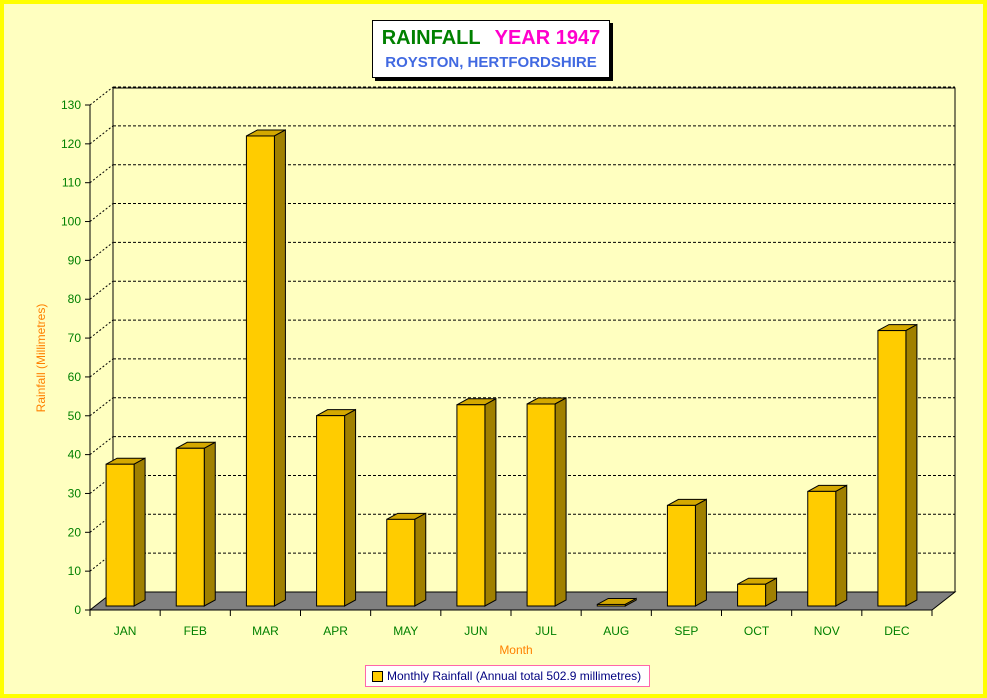 The width and height of the screenshot is (987, 698). What do you see at coordinates (75, 455) in the screenshot?
I see `y-tick-label: 40` at bounding box center [75, 455].